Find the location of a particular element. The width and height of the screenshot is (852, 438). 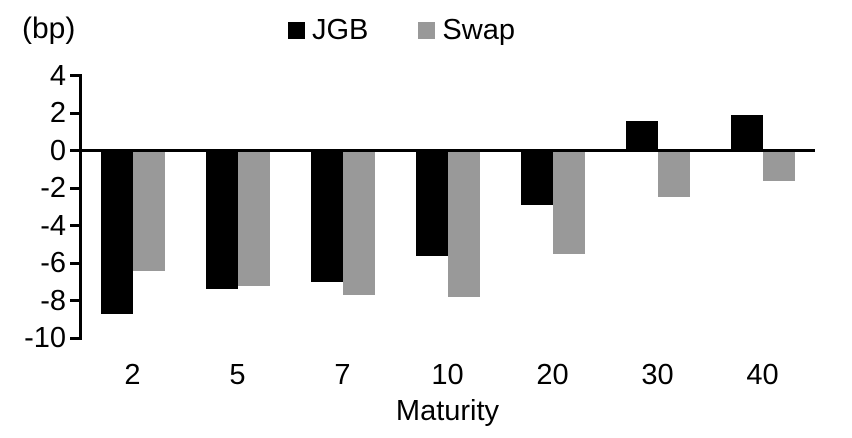

y-axis-unit-label: (bp) is located at coordinates (49, 28).